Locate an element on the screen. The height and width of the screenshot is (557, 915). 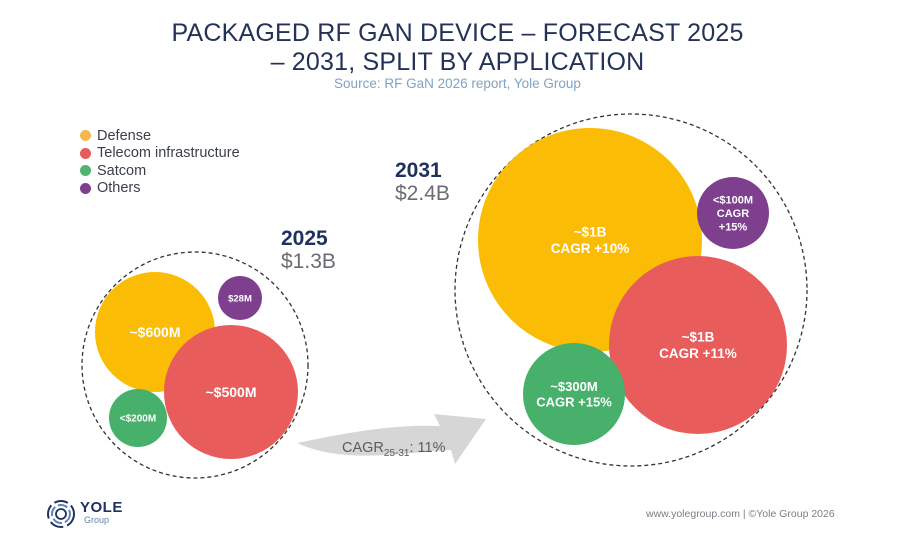
bubble-others-2025 is located at coordinates (240, 298).